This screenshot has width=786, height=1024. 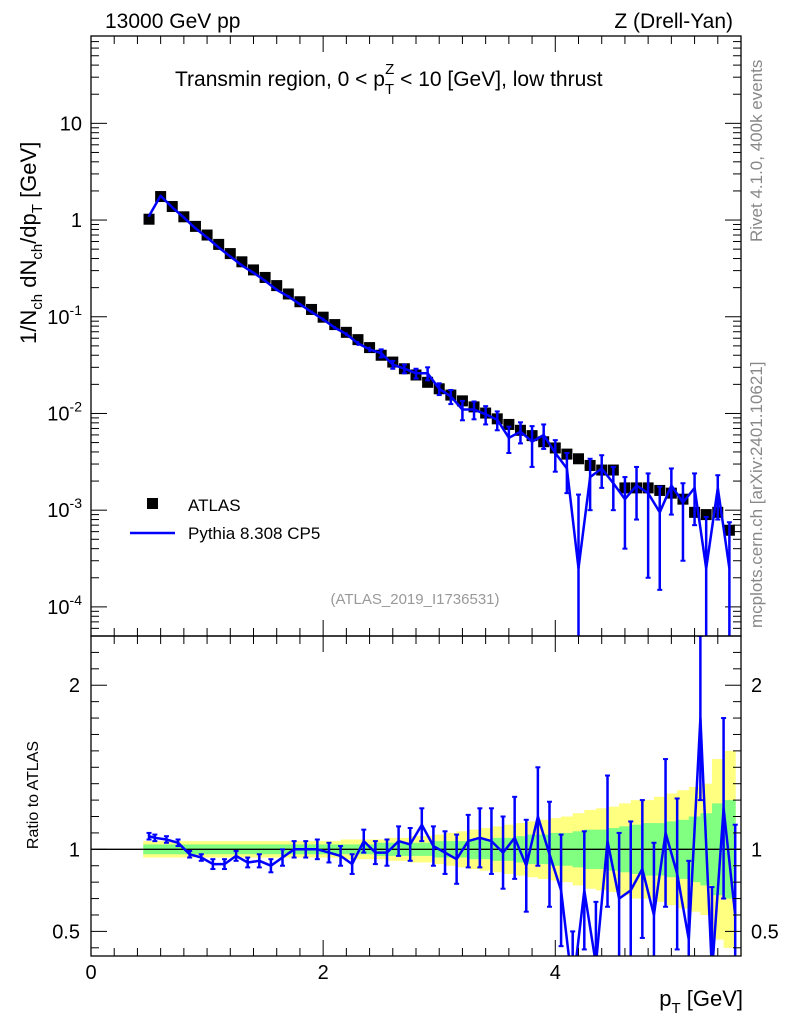 What do you see at coordinates (28, 327) in the screenshot?
I see `ylabel-part1: 1/N` at bounding box center [28, 327].